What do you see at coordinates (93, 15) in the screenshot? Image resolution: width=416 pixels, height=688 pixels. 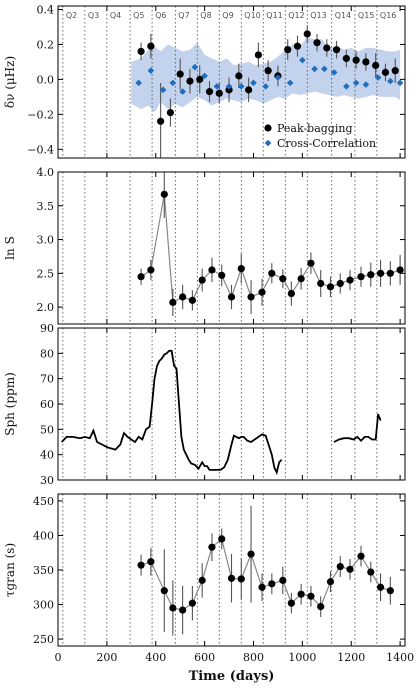 I see `quarter-label: Q3` at bounding box center [93, 15].